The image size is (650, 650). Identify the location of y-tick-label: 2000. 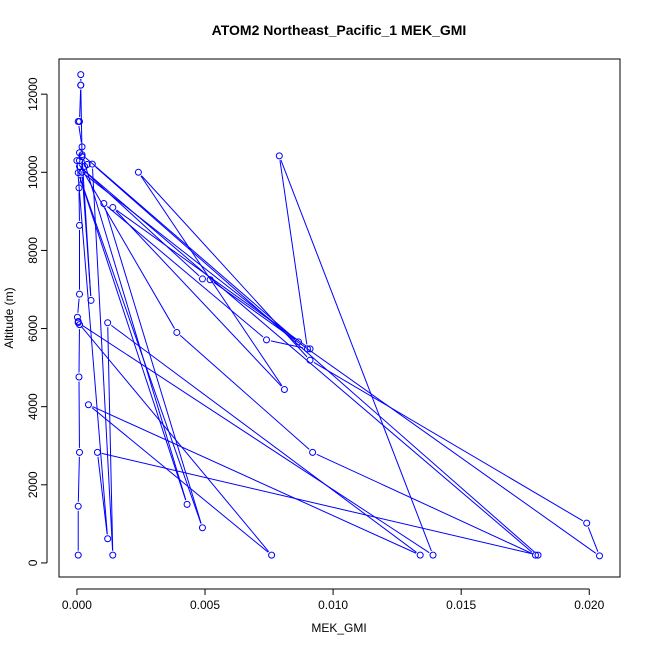
(33, 484).